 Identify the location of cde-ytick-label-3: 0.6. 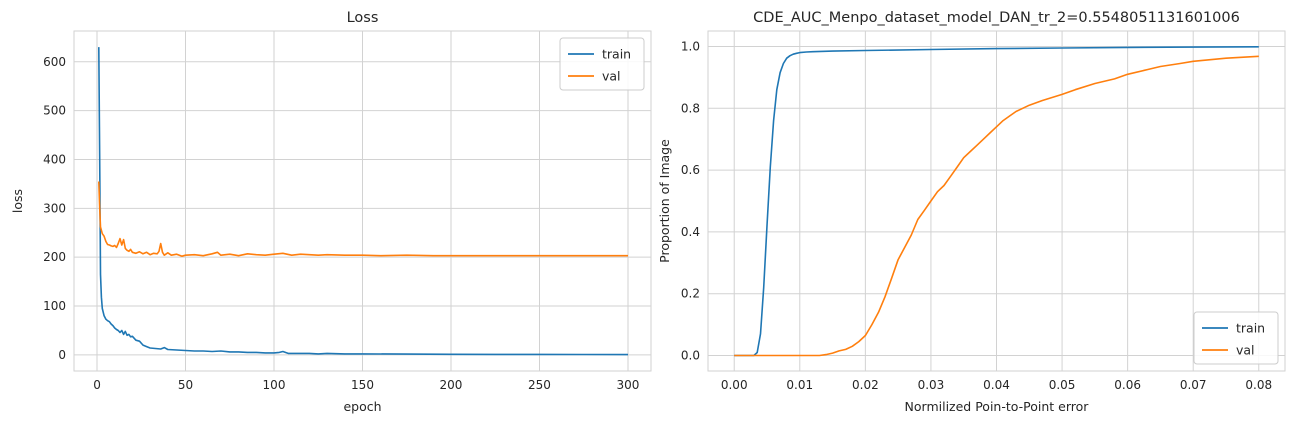
(690, 170).